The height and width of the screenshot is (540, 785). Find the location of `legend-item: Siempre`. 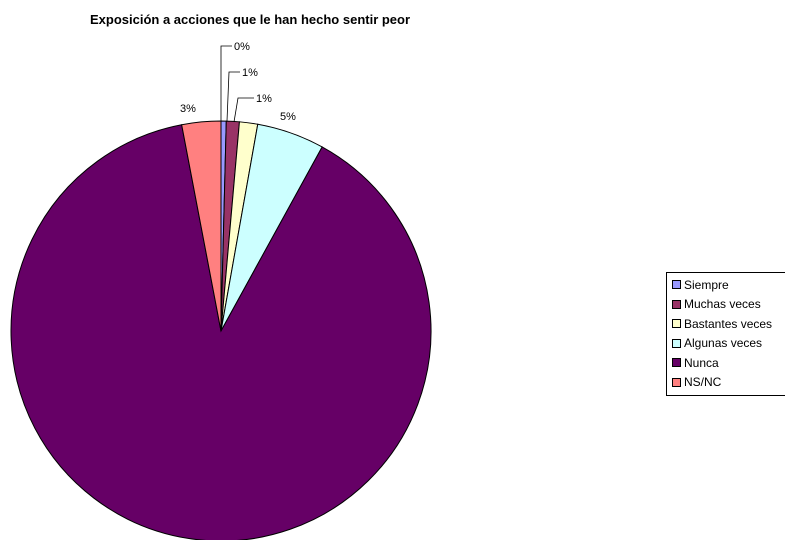

legend-item: Siempre is located at coordinates (728, 285).